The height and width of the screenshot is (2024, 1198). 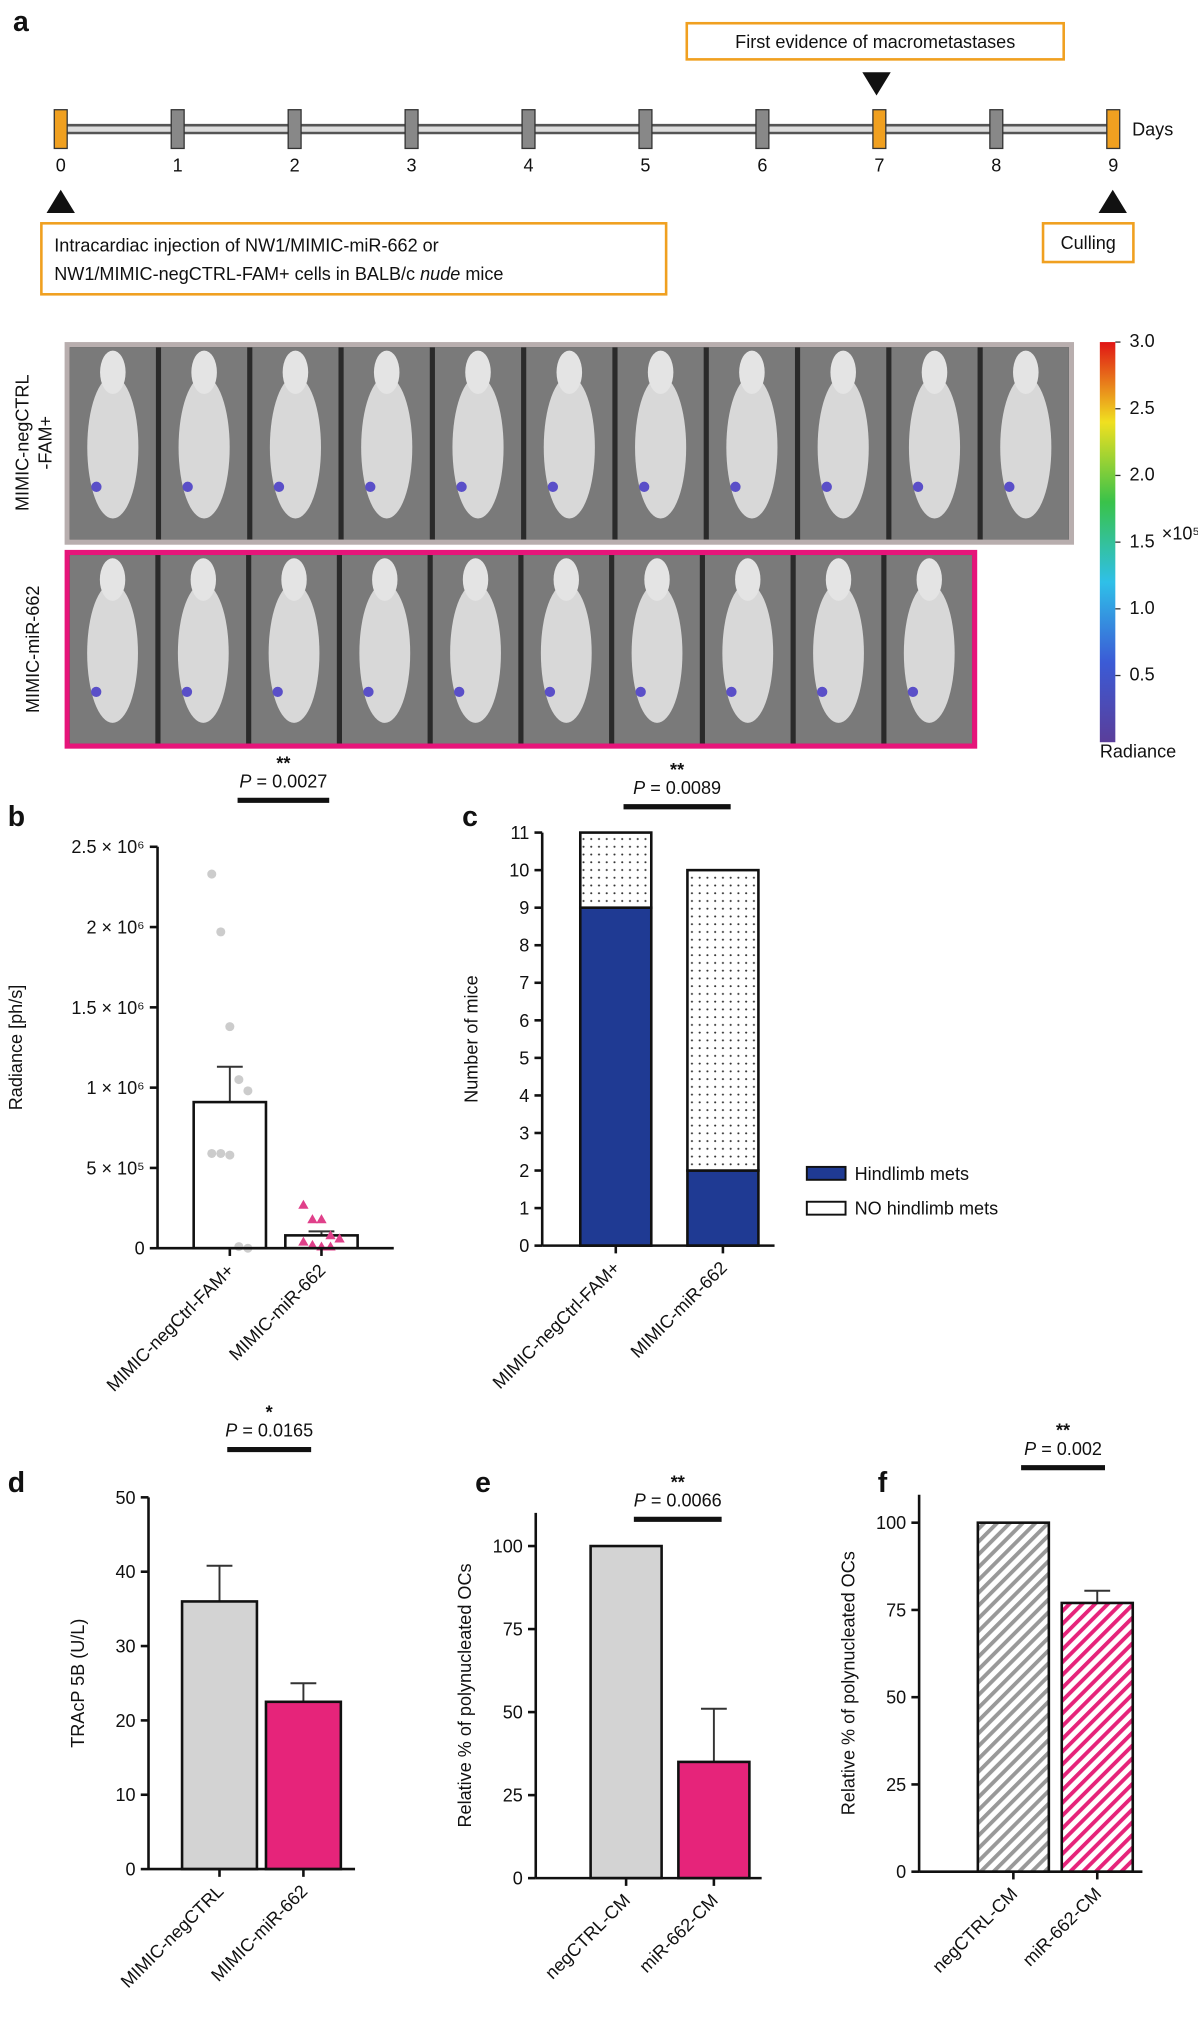 What do you see at coordinates (126, 1647) in the screenshot?
I see `y-tick-label: 30` at bounding box center [126, 1647].